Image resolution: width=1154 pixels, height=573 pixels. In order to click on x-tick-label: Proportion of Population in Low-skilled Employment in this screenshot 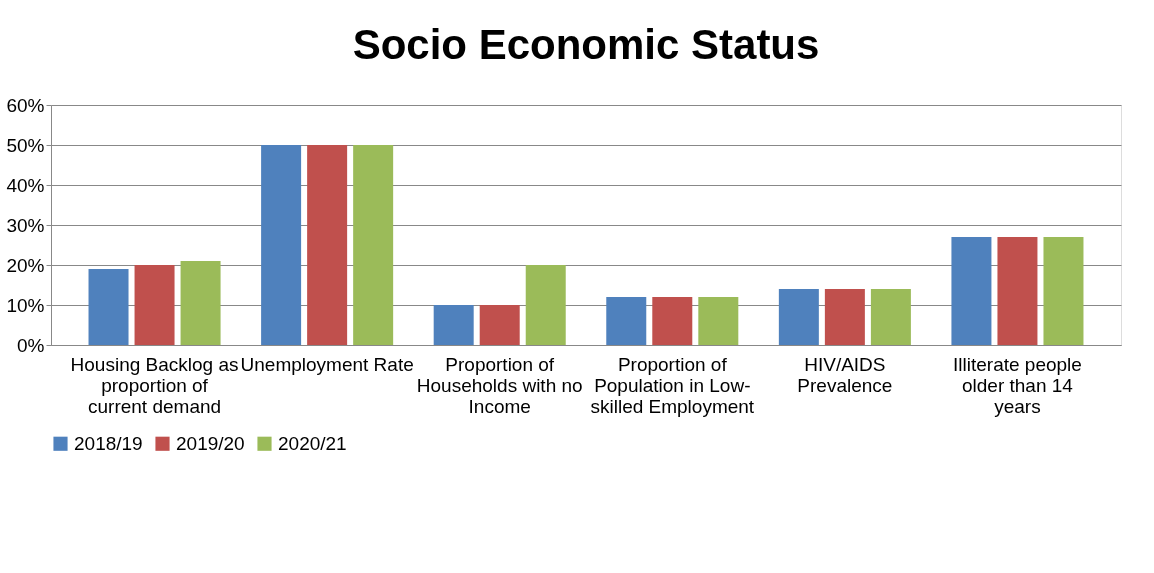, I will do `click(672, 385)`.